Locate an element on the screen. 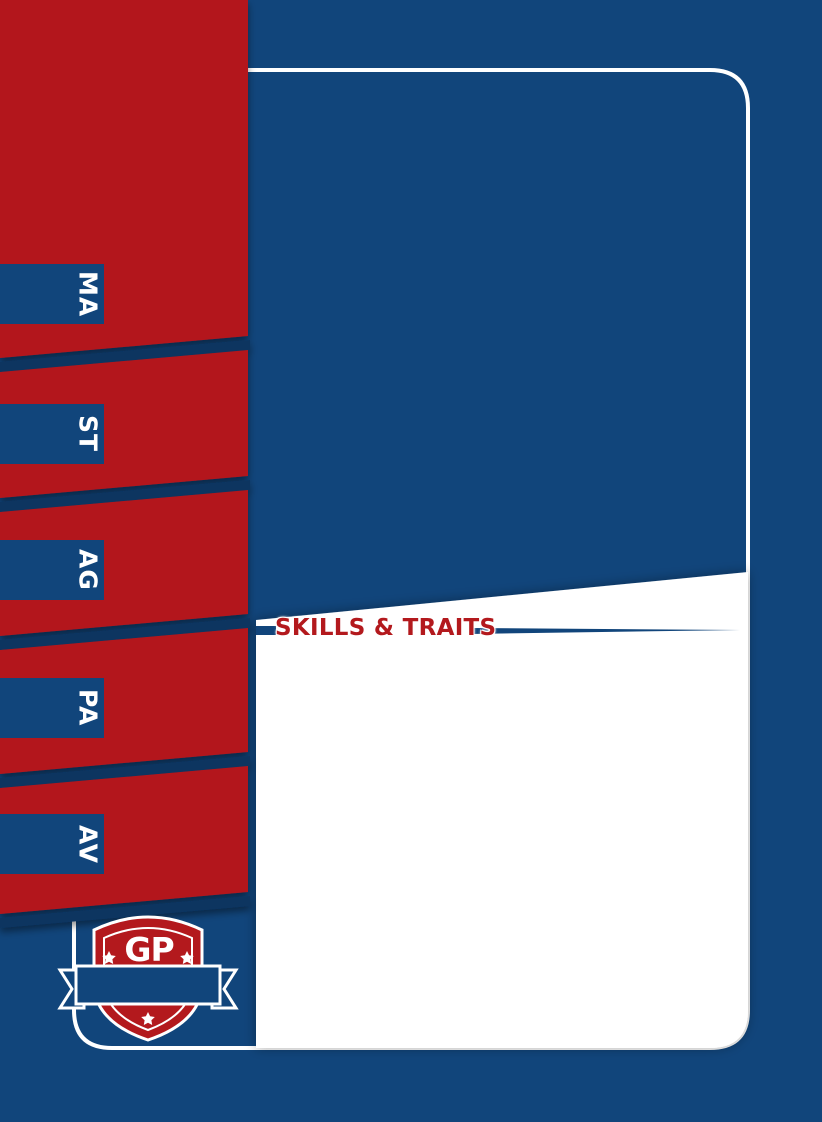  badge-text: GP is located at coordinates (149, 949).